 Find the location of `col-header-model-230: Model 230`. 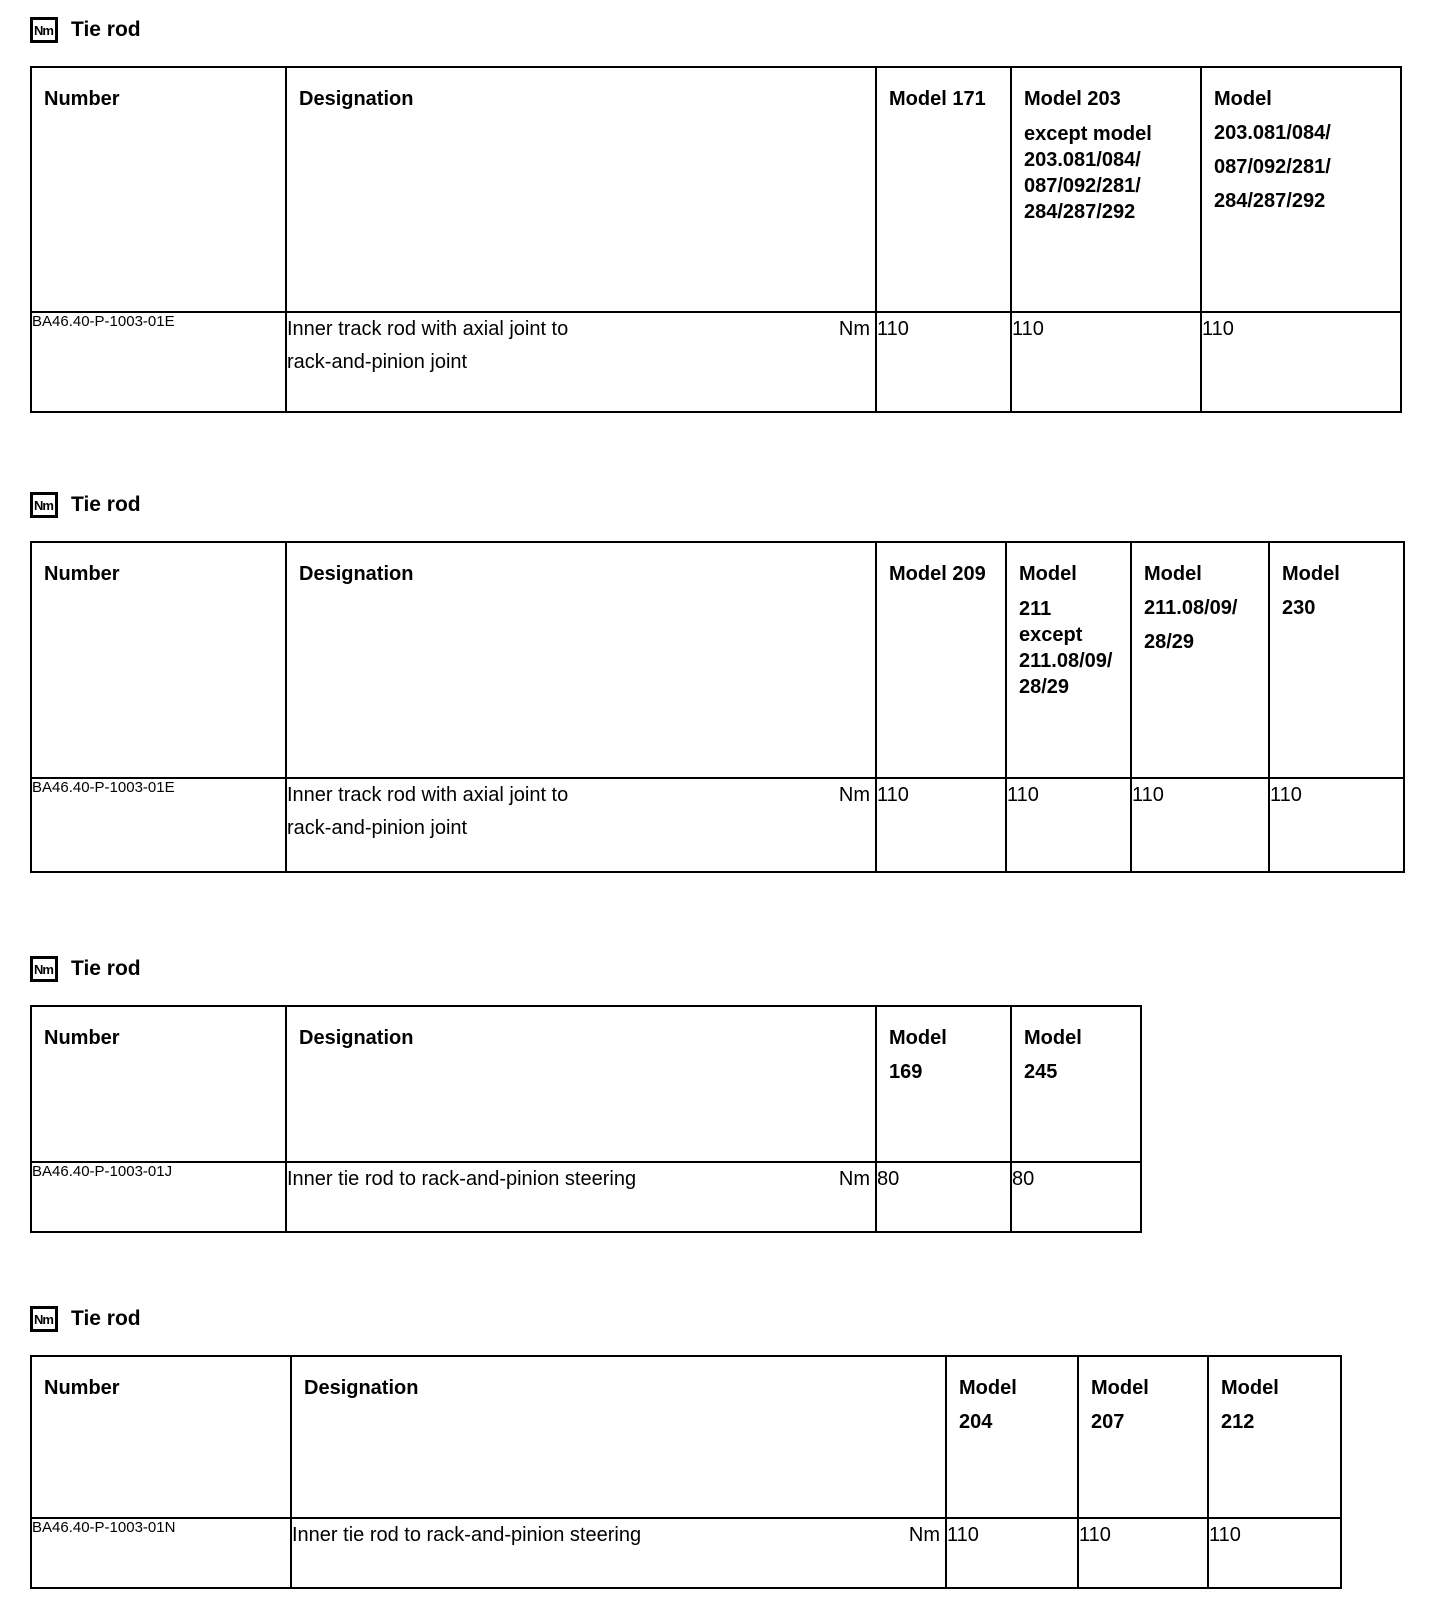

col-header-model-230: Model 230 is located at coordinates (1336, 660).